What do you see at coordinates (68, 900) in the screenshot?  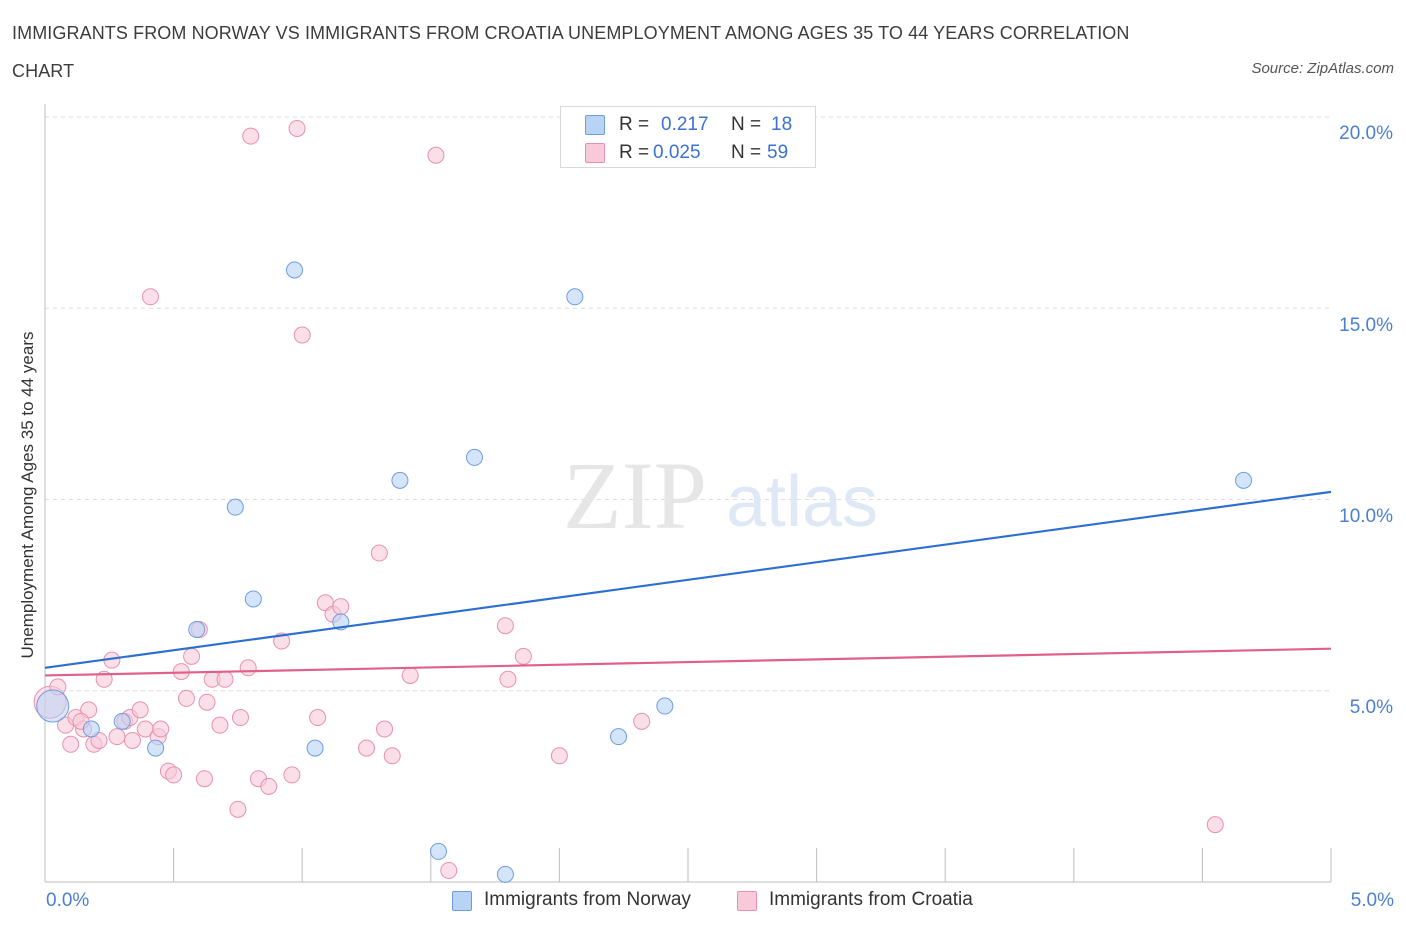 I see `x-tick-left: 0.0%` at bounding box center [68, 900].